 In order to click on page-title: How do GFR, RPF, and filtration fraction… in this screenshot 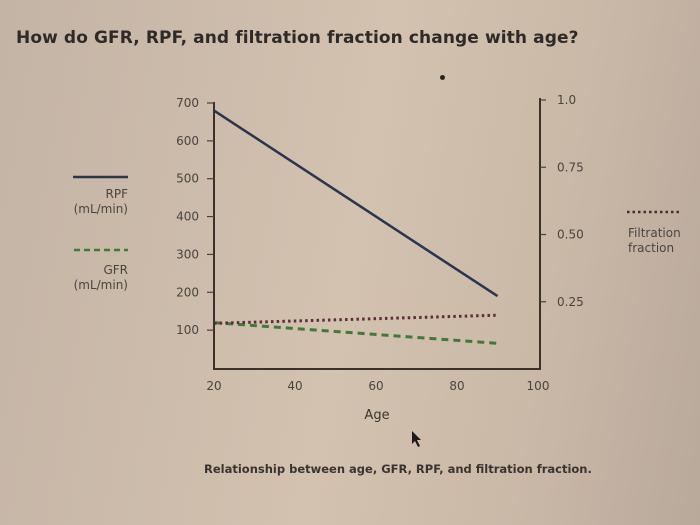, I will do `click(297, 38)`.